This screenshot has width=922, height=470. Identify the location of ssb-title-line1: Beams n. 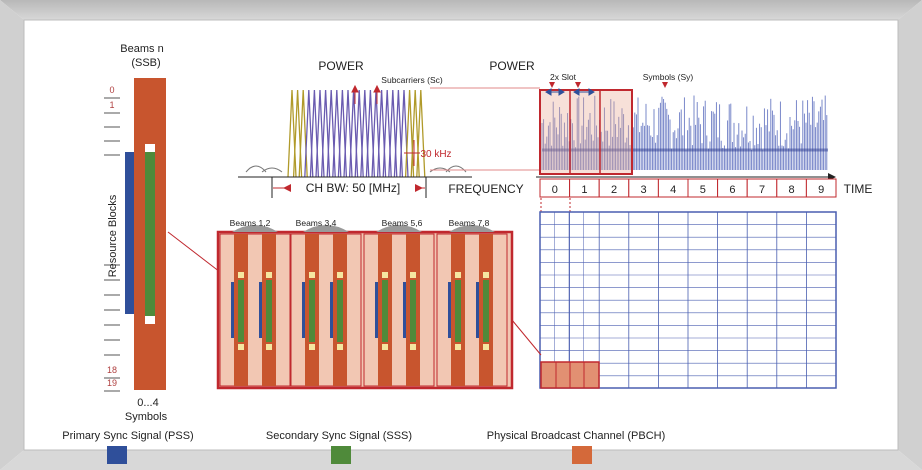
(141, 49).